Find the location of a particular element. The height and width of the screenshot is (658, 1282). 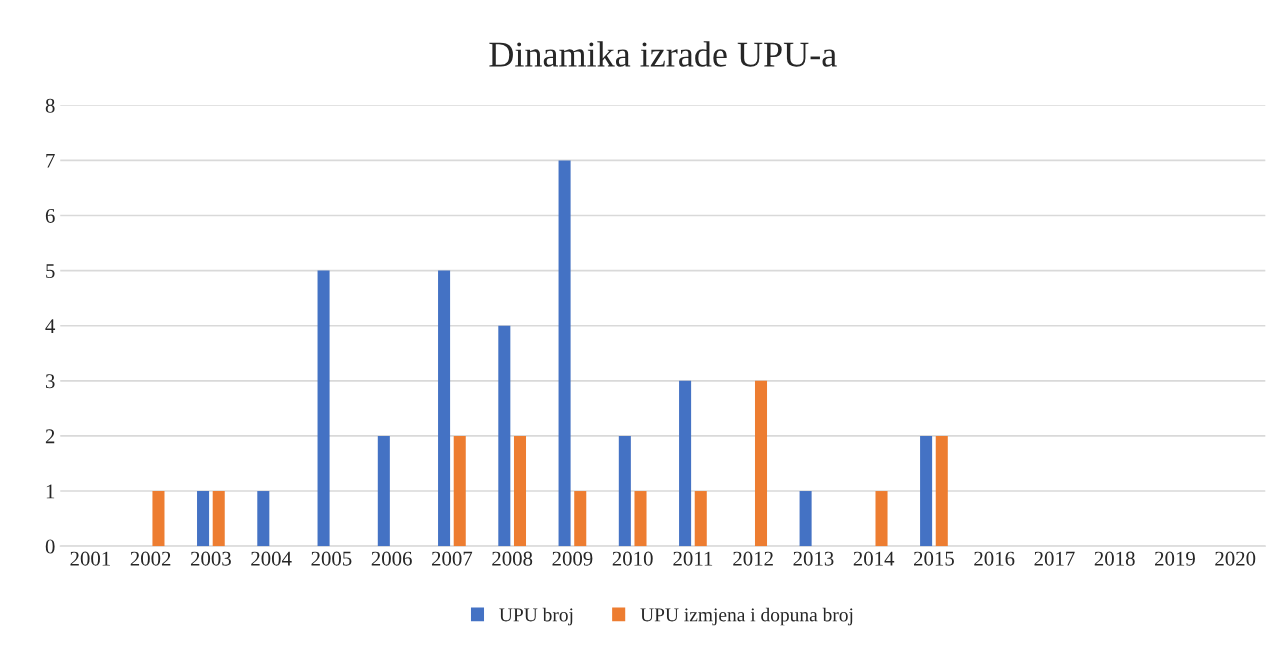

y-tick-label: 5 is located at coordinates (50, 271).